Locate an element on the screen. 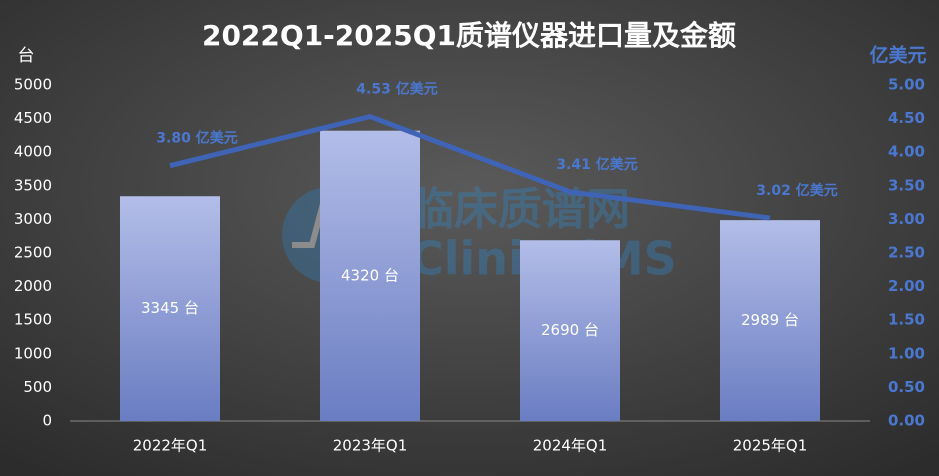 The width and height of the screenshot is (939, 476). bar-label: 4320 台 is located at coordinates (370, 275).